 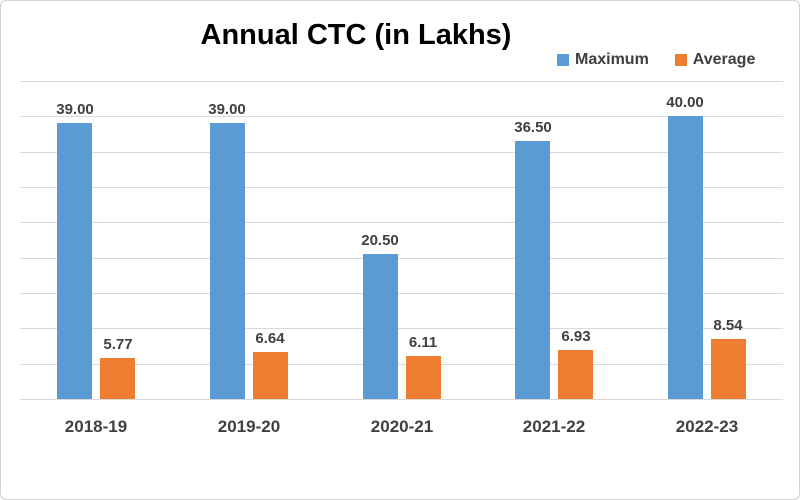 I want to click on data-label-maximum-2022-23: 40.00, so click(x=685, y=102).